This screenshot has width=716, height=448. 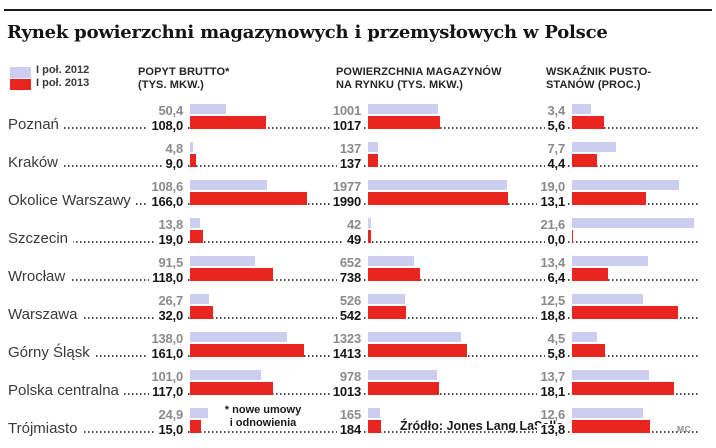 I want to click on value-2012: 3,4, so click(x=556, y=110).